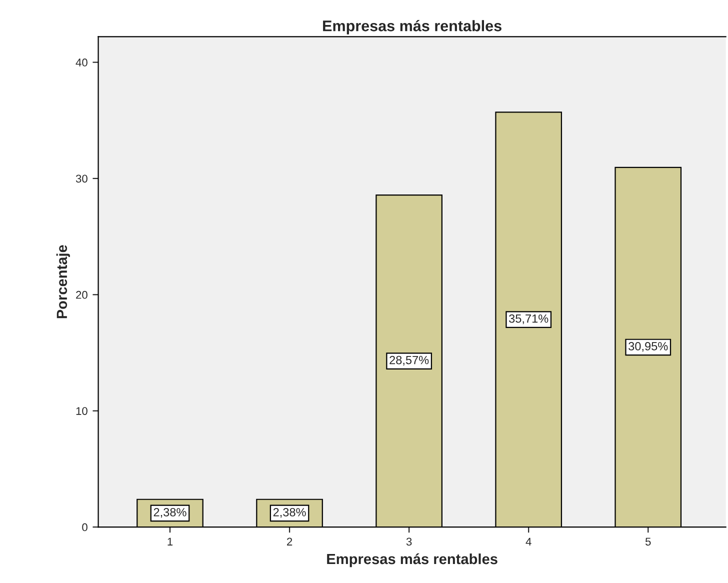 This screenshot has width=728, height=583. Describe the element at coordinates (82, 178) in the screenshot. I see `y-tick-label: 30` at that location.